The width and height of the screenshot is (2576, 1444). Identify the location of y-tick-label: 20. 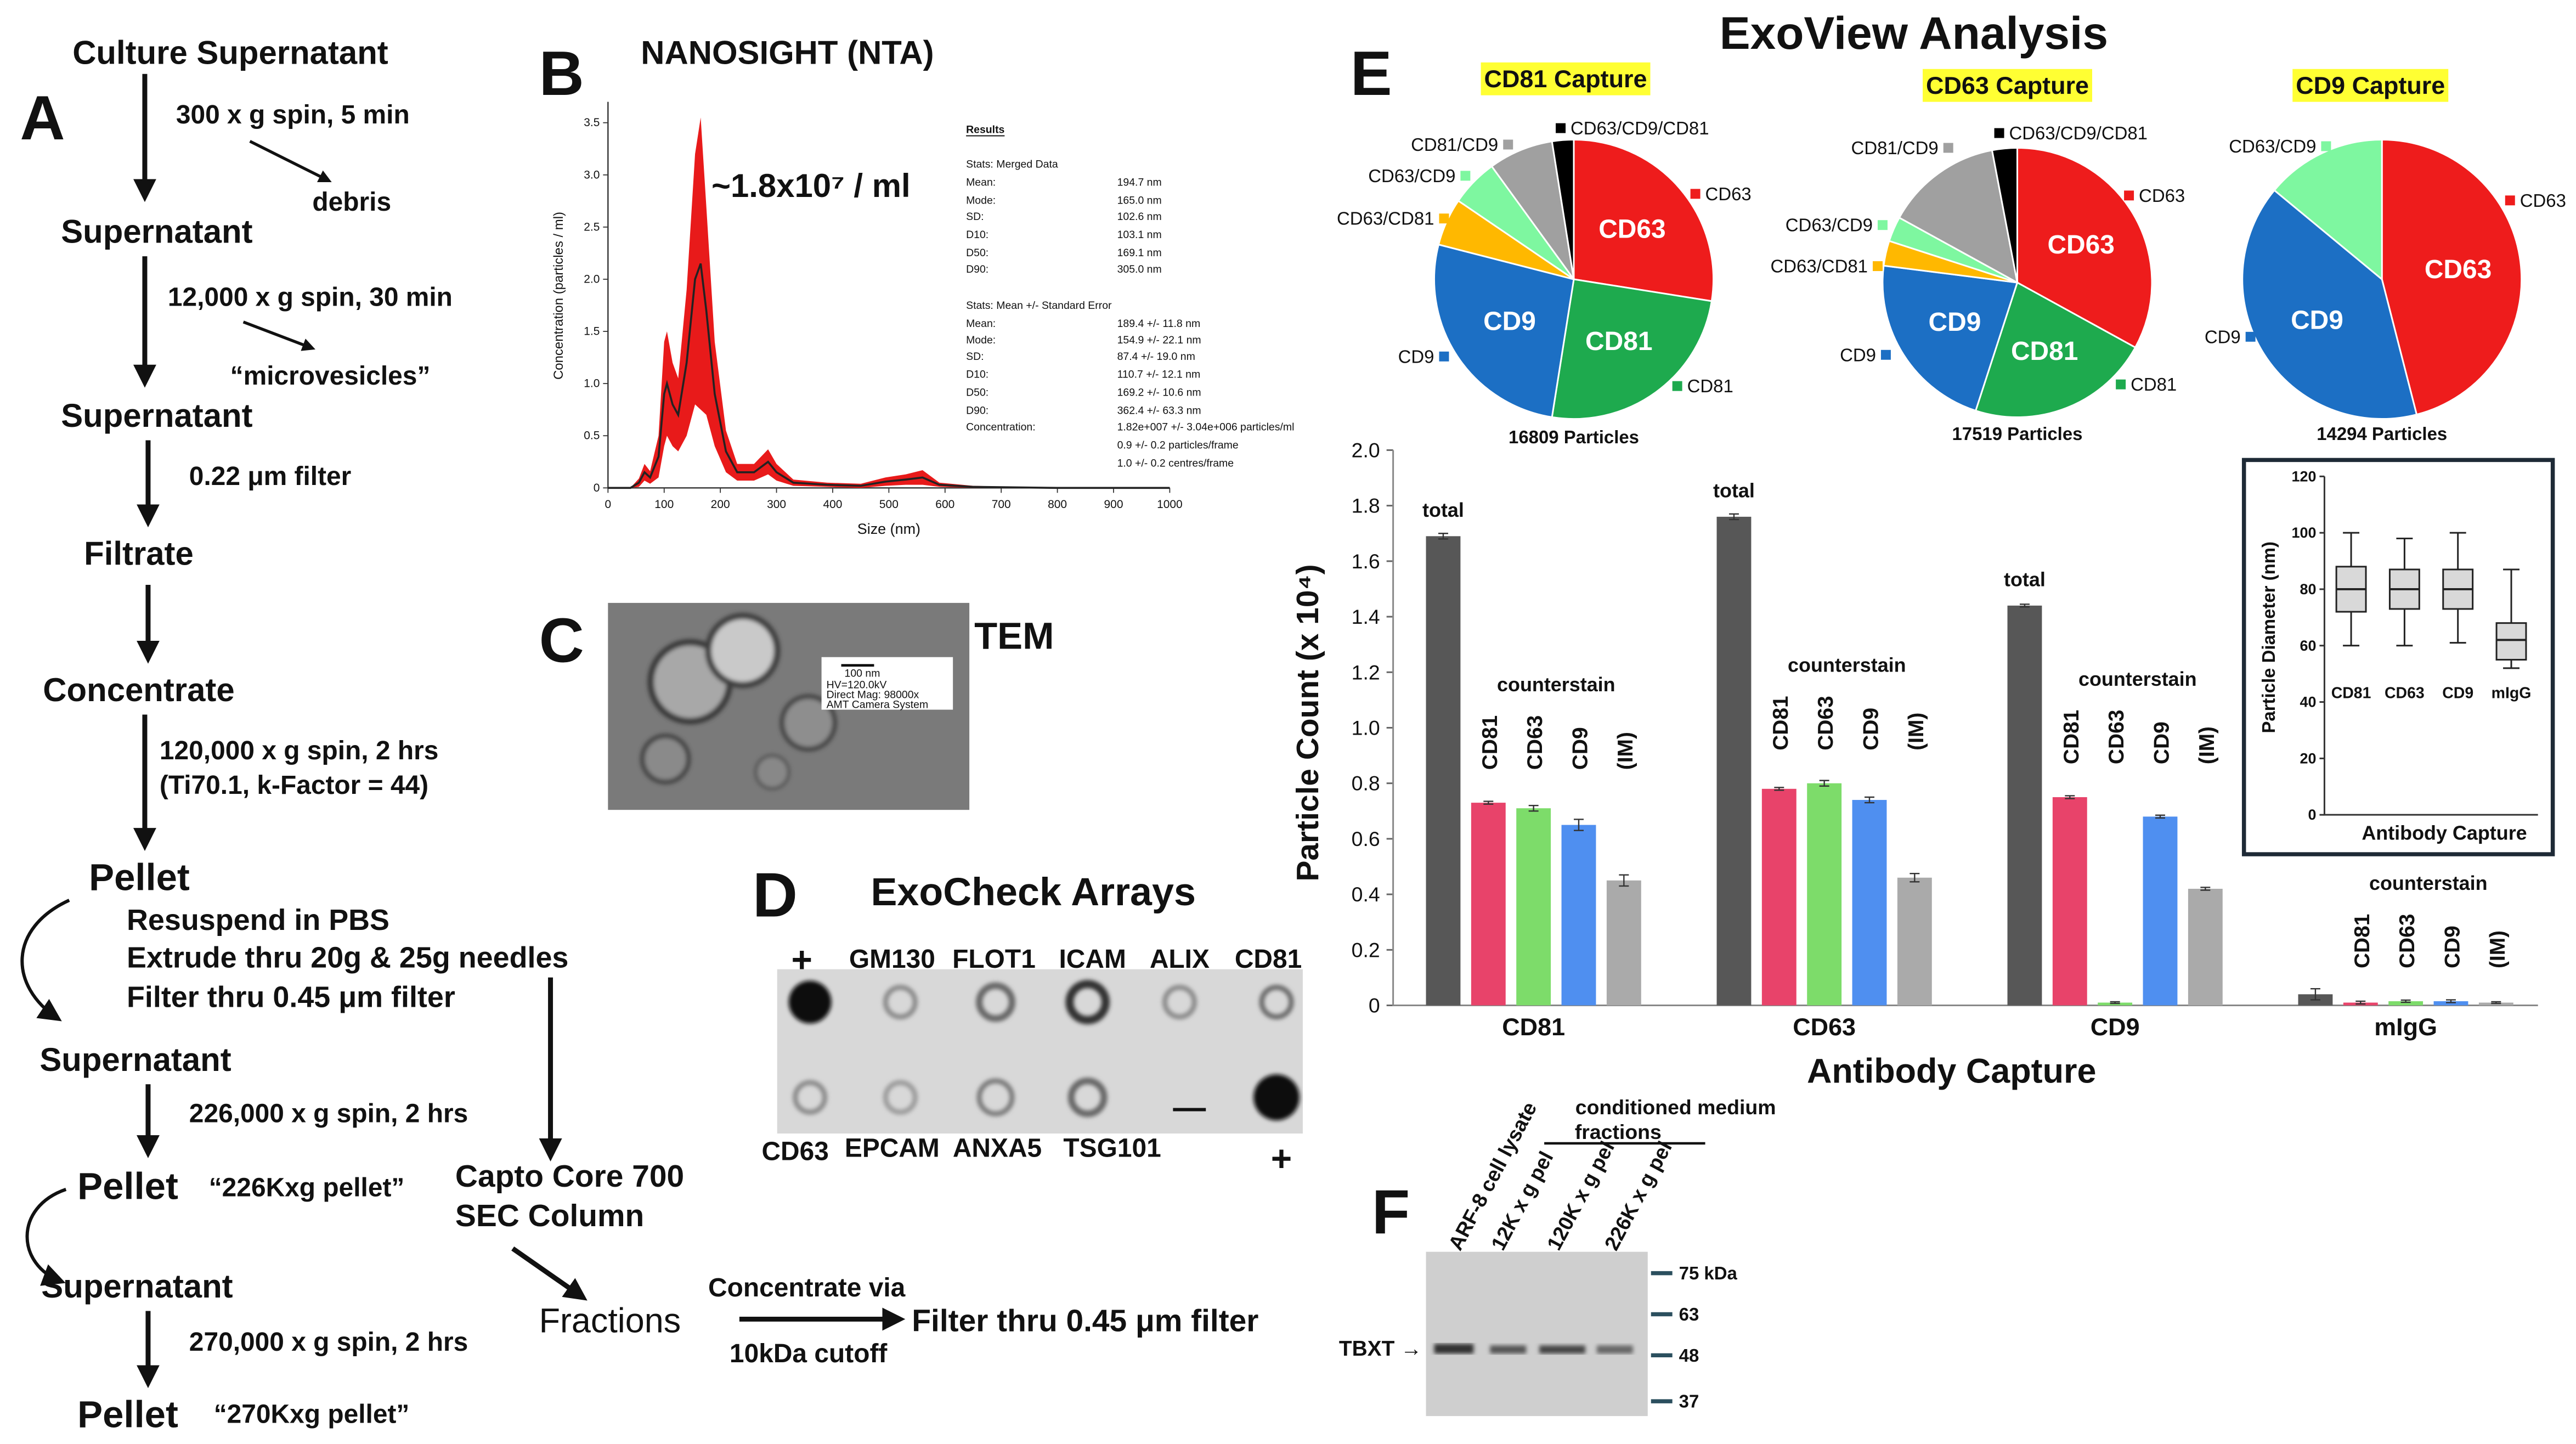
(2308, 758).